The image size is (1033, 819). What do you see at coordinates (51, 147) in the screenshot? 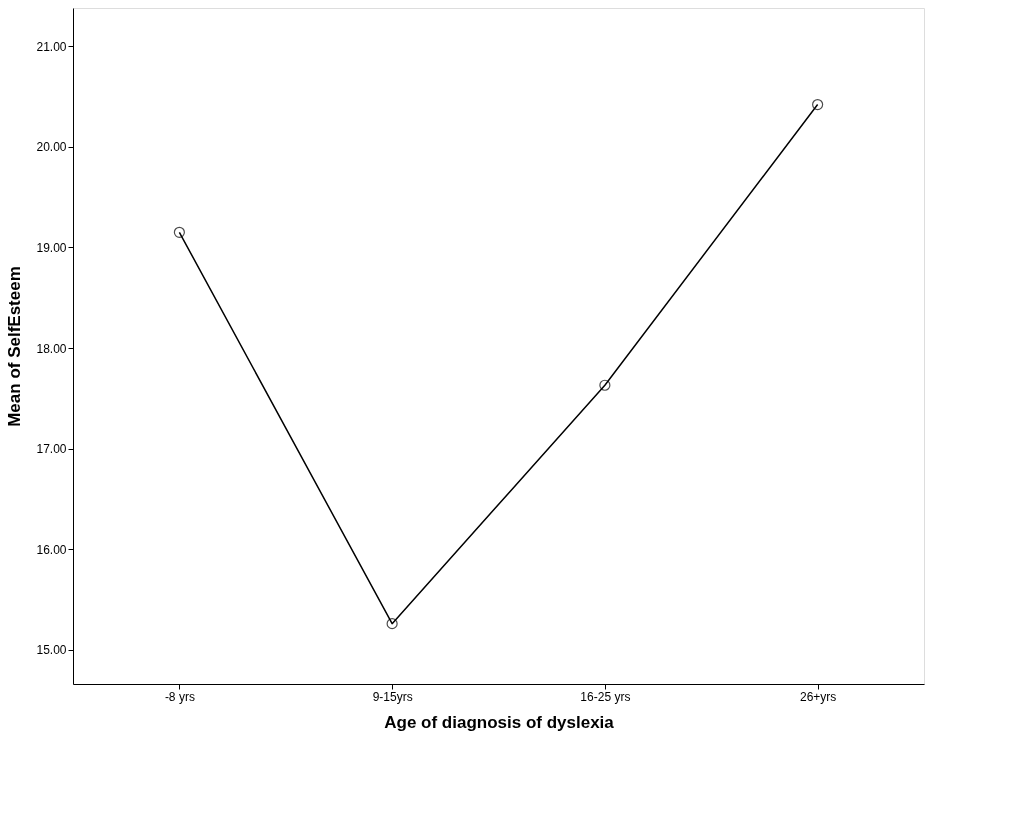
I see `y-tick-label: 20.00` at bounding box center [51, 147].